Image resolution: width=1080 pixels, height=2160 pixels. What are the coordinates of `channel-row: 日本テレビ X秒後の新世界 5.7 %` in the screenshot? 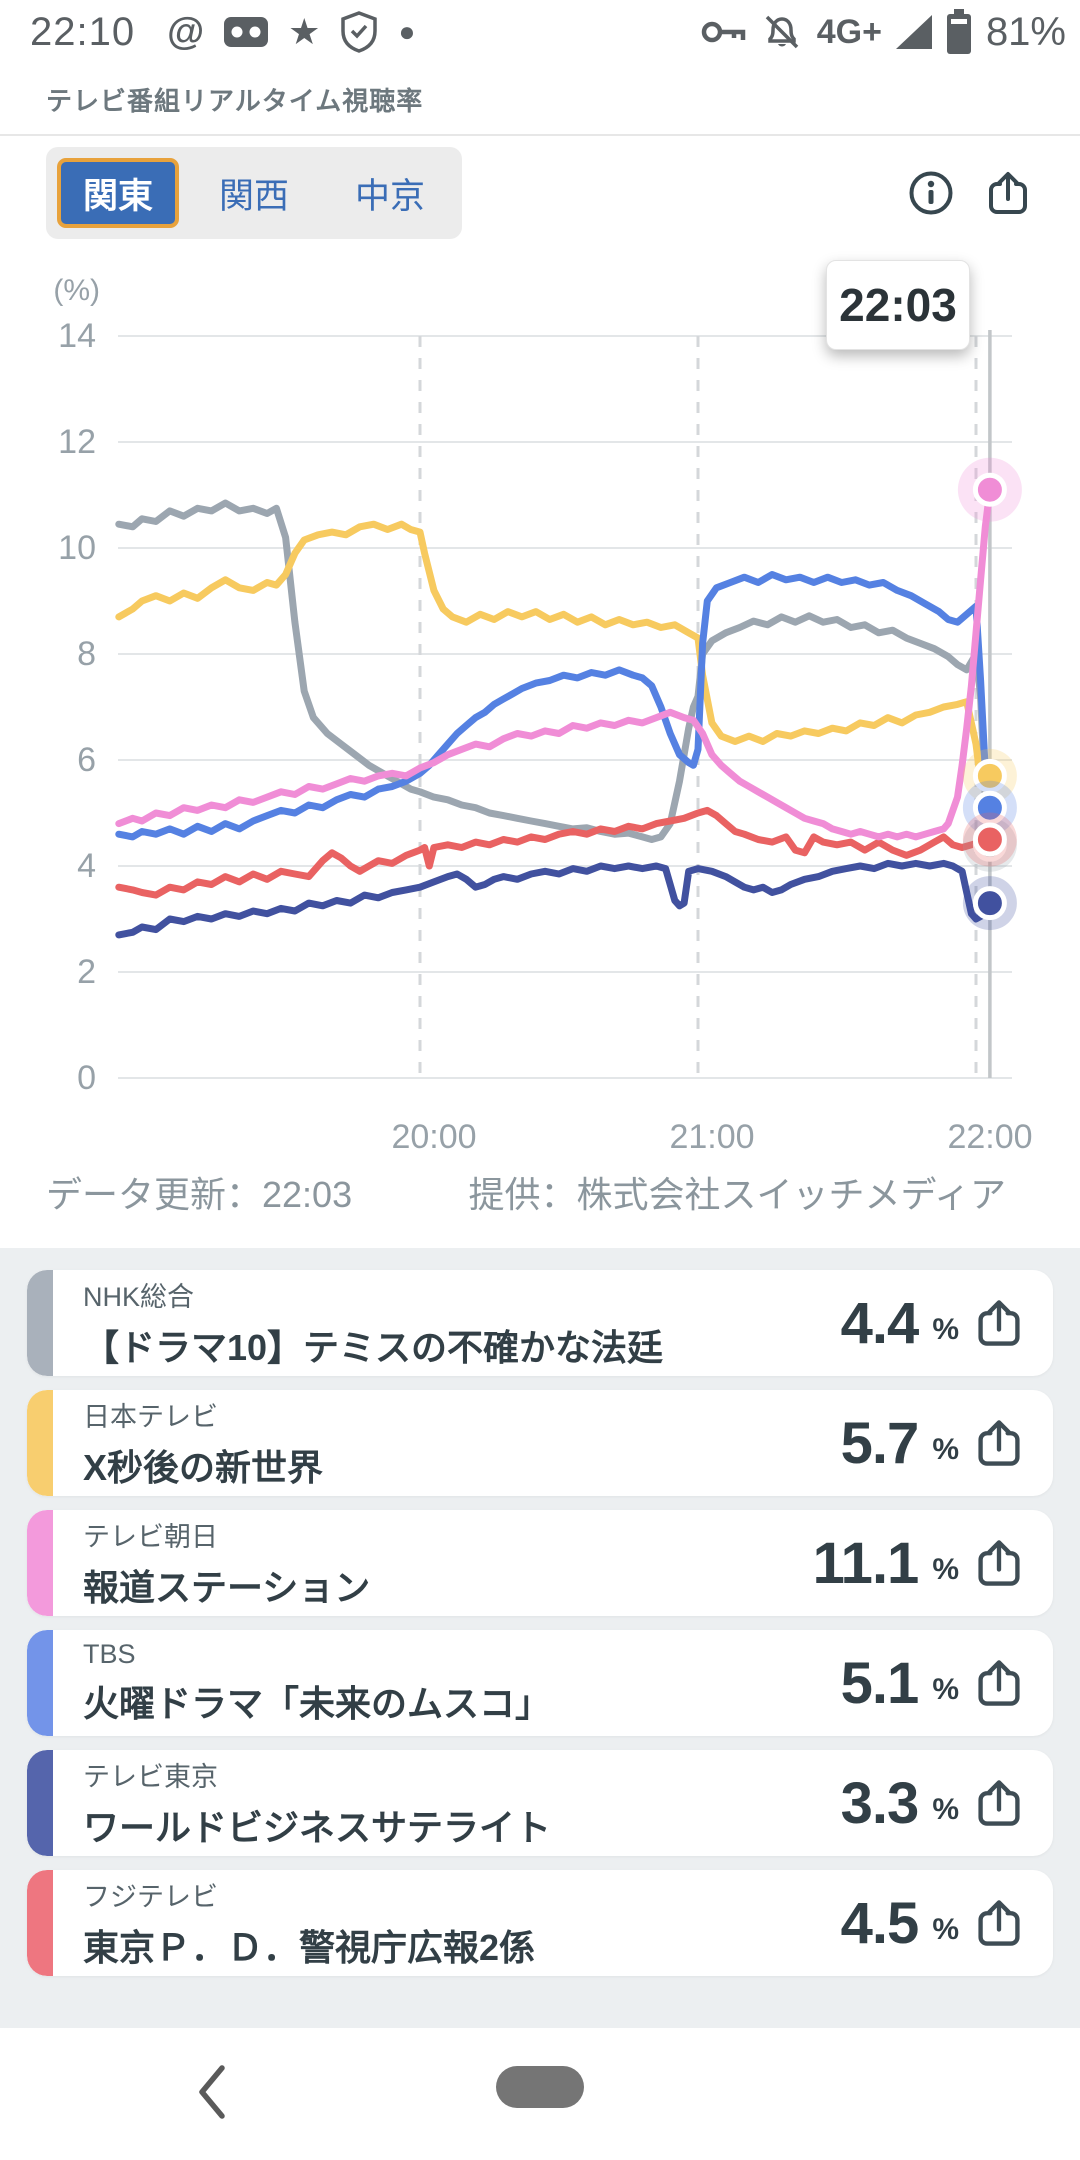 It's located at (540, 1443).